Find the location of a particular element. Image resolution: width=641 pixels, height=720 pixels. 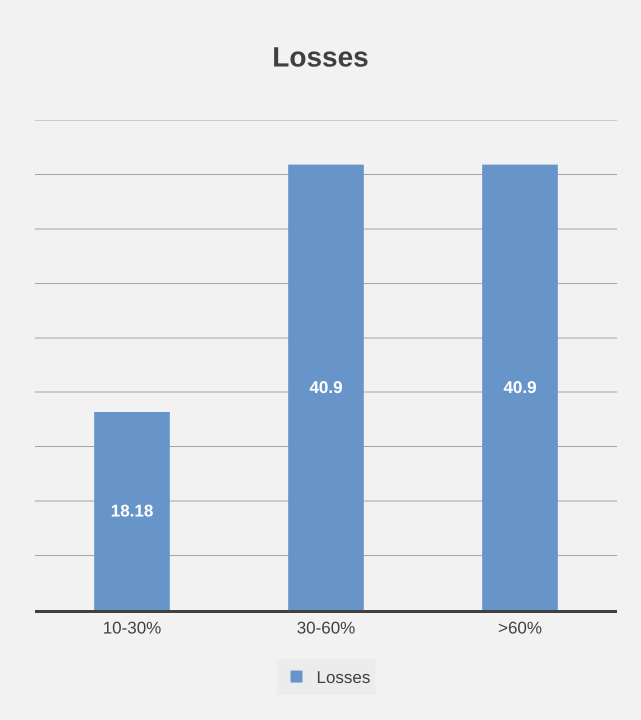

x-tick-label: 10-30% is located at coordinates (132, 628).